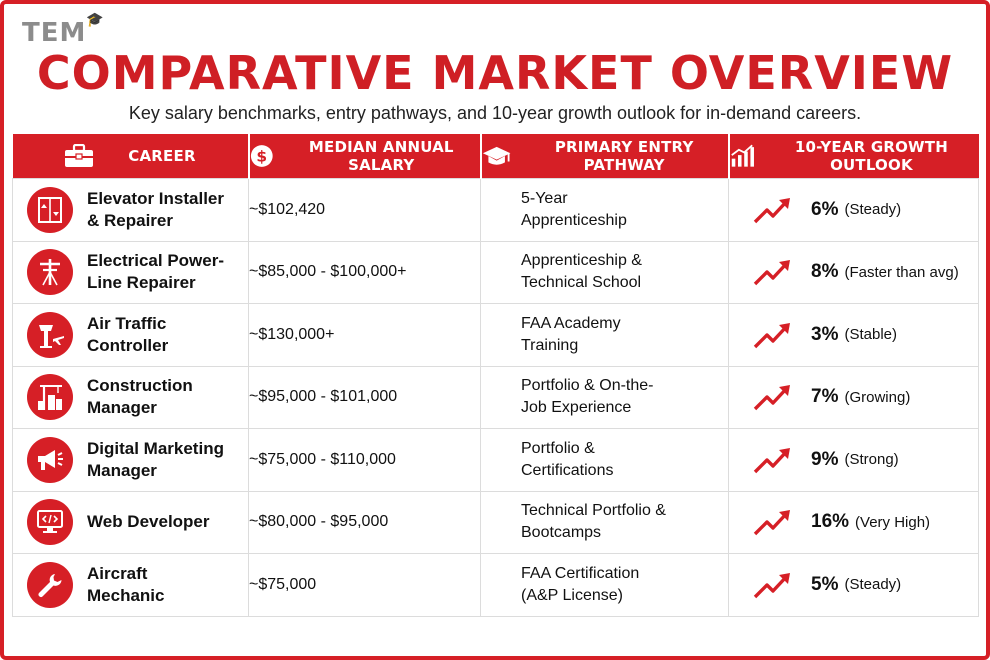 The width and height of the screenshot is (990, 660). What do you see at coordinates (50, 334) in the screenshot?
I see `control-tower-icon` at bounding box center [50, 334].